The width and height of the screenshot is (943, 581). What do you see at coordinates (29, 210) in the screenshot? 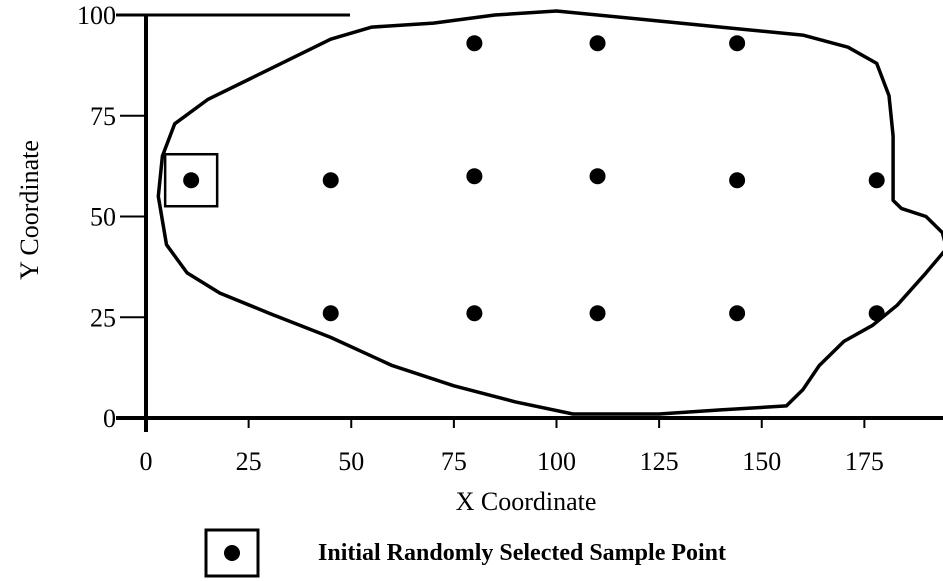
I see `y-axis-title: Y Coordinate` at bounding box center [29, 210].